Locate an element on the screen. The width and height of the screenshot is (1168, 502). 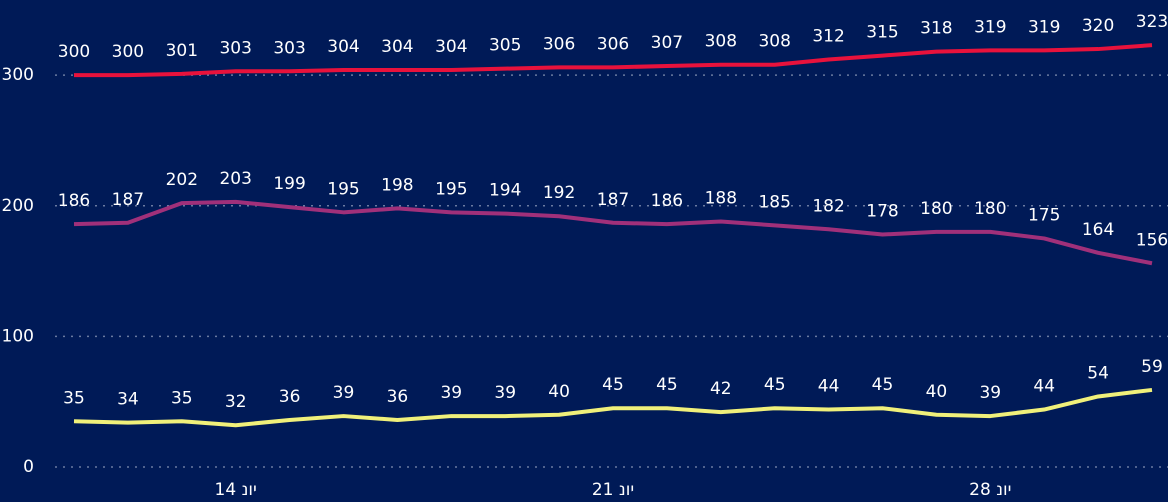
data-label: 203 is located at coordinates (235, 179).